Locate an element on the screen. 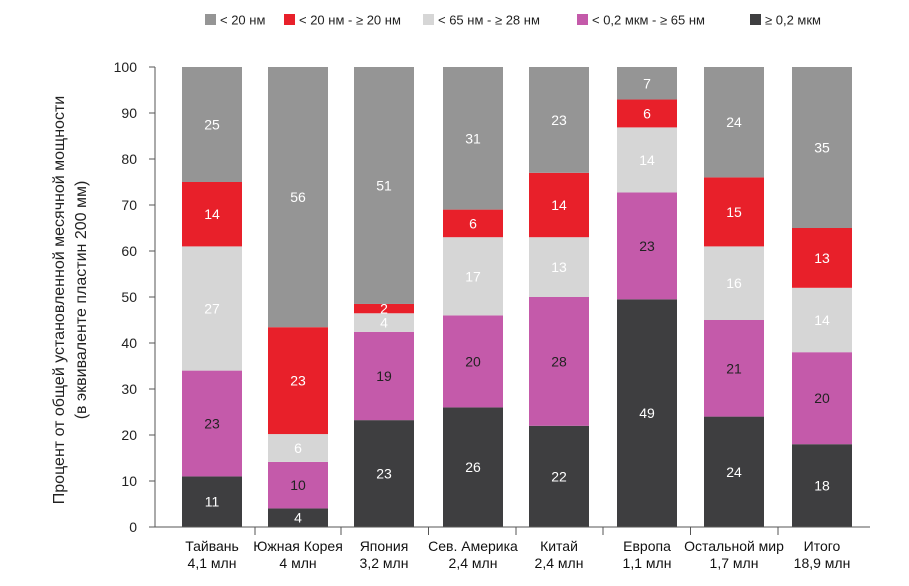  category-label: Сев. Америка is located at coordinates (473, 546).